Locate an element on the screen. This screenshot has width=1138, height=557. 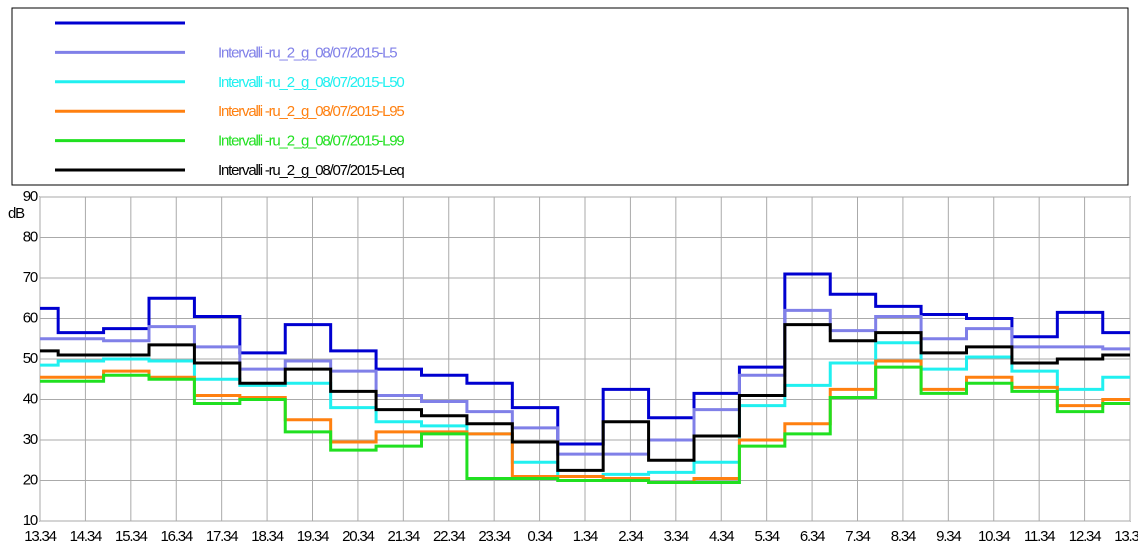
x-tick-label: 9.34 is located at coordinates (948, 536).